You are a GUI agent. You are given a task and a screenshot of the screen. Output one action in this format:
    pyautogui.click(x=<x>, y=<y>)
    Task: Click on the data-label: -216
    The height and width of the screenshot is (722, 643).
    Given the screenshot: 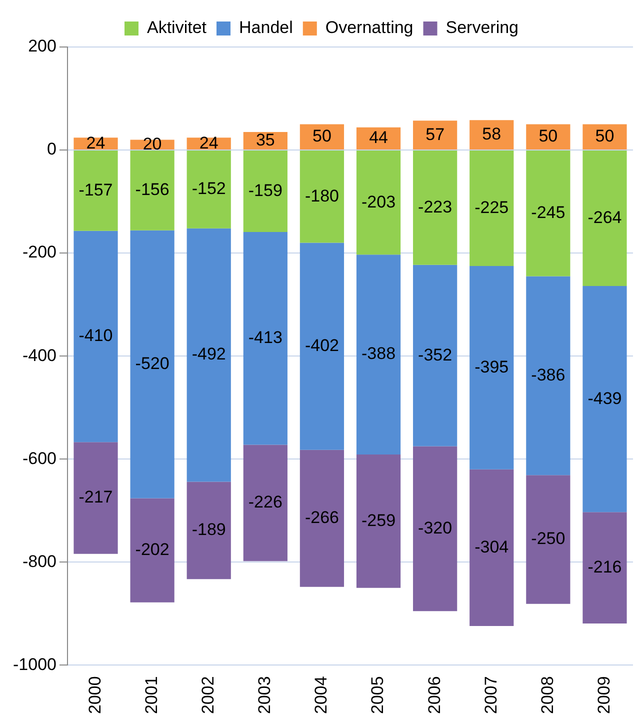 What is the action you would take?
    pyautogui.click(x=605, y=567)
    